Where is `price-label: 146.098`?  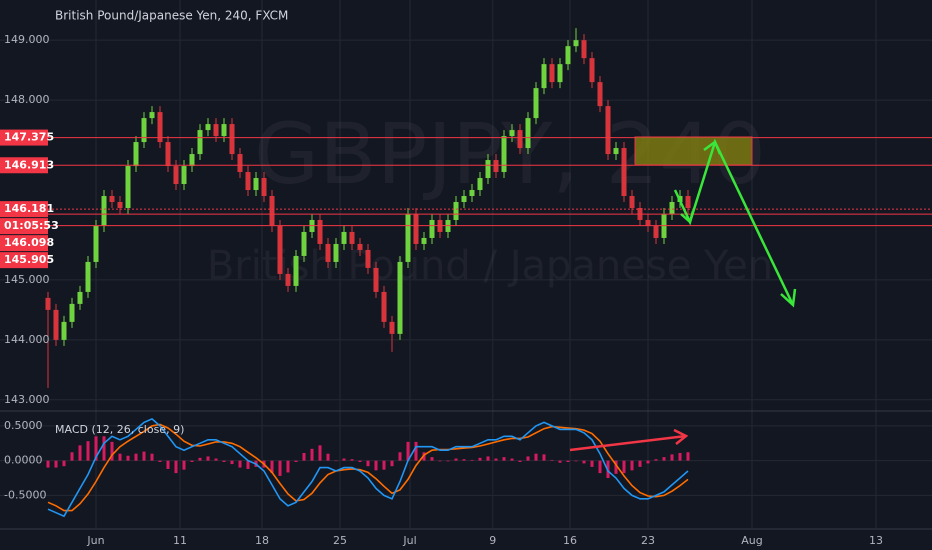
price-label: 146.098 is located at coordinates (29, 242).